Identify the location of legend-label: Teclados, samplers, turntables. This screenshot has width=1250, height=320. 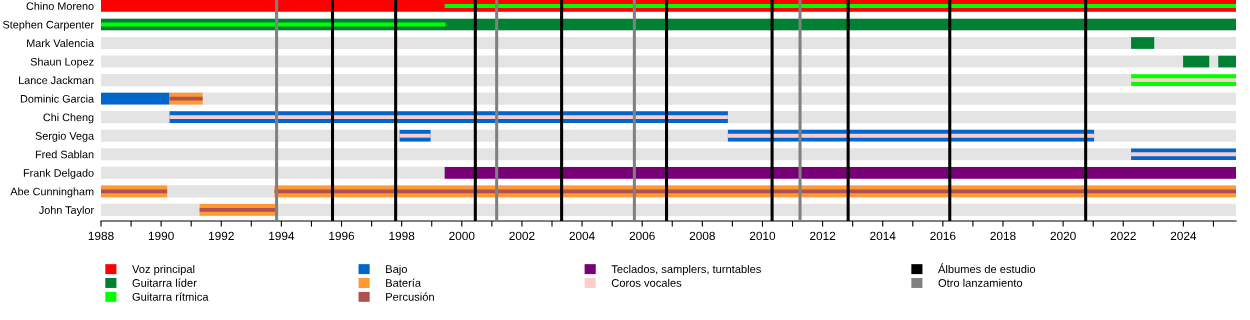
(686, 270).